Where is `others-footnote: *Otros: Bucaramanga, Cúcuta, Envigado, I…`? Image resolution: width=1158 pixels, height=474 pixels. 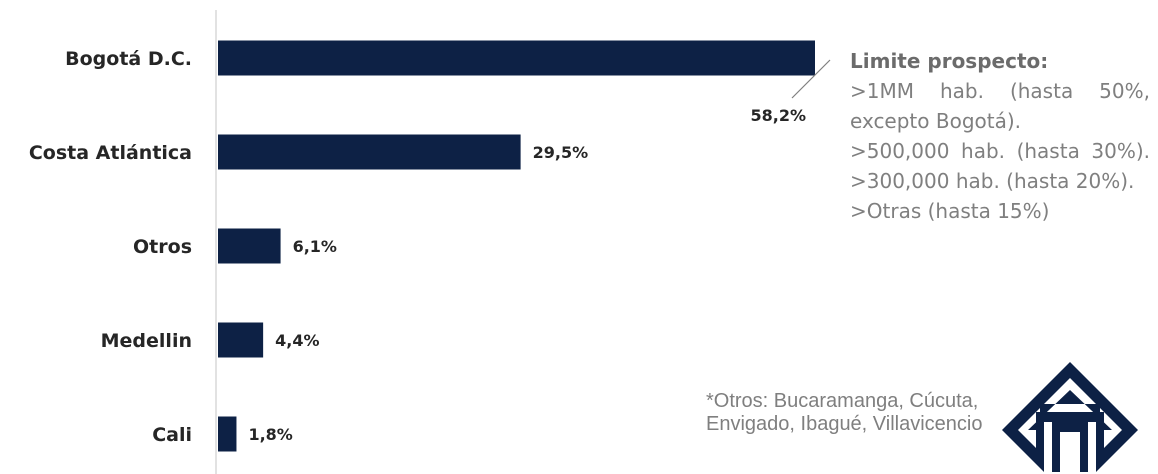 others-footnote: *Otros: Bucaramanga, Cúcuta, Envigado, I… is located at coordinates (844, 412).